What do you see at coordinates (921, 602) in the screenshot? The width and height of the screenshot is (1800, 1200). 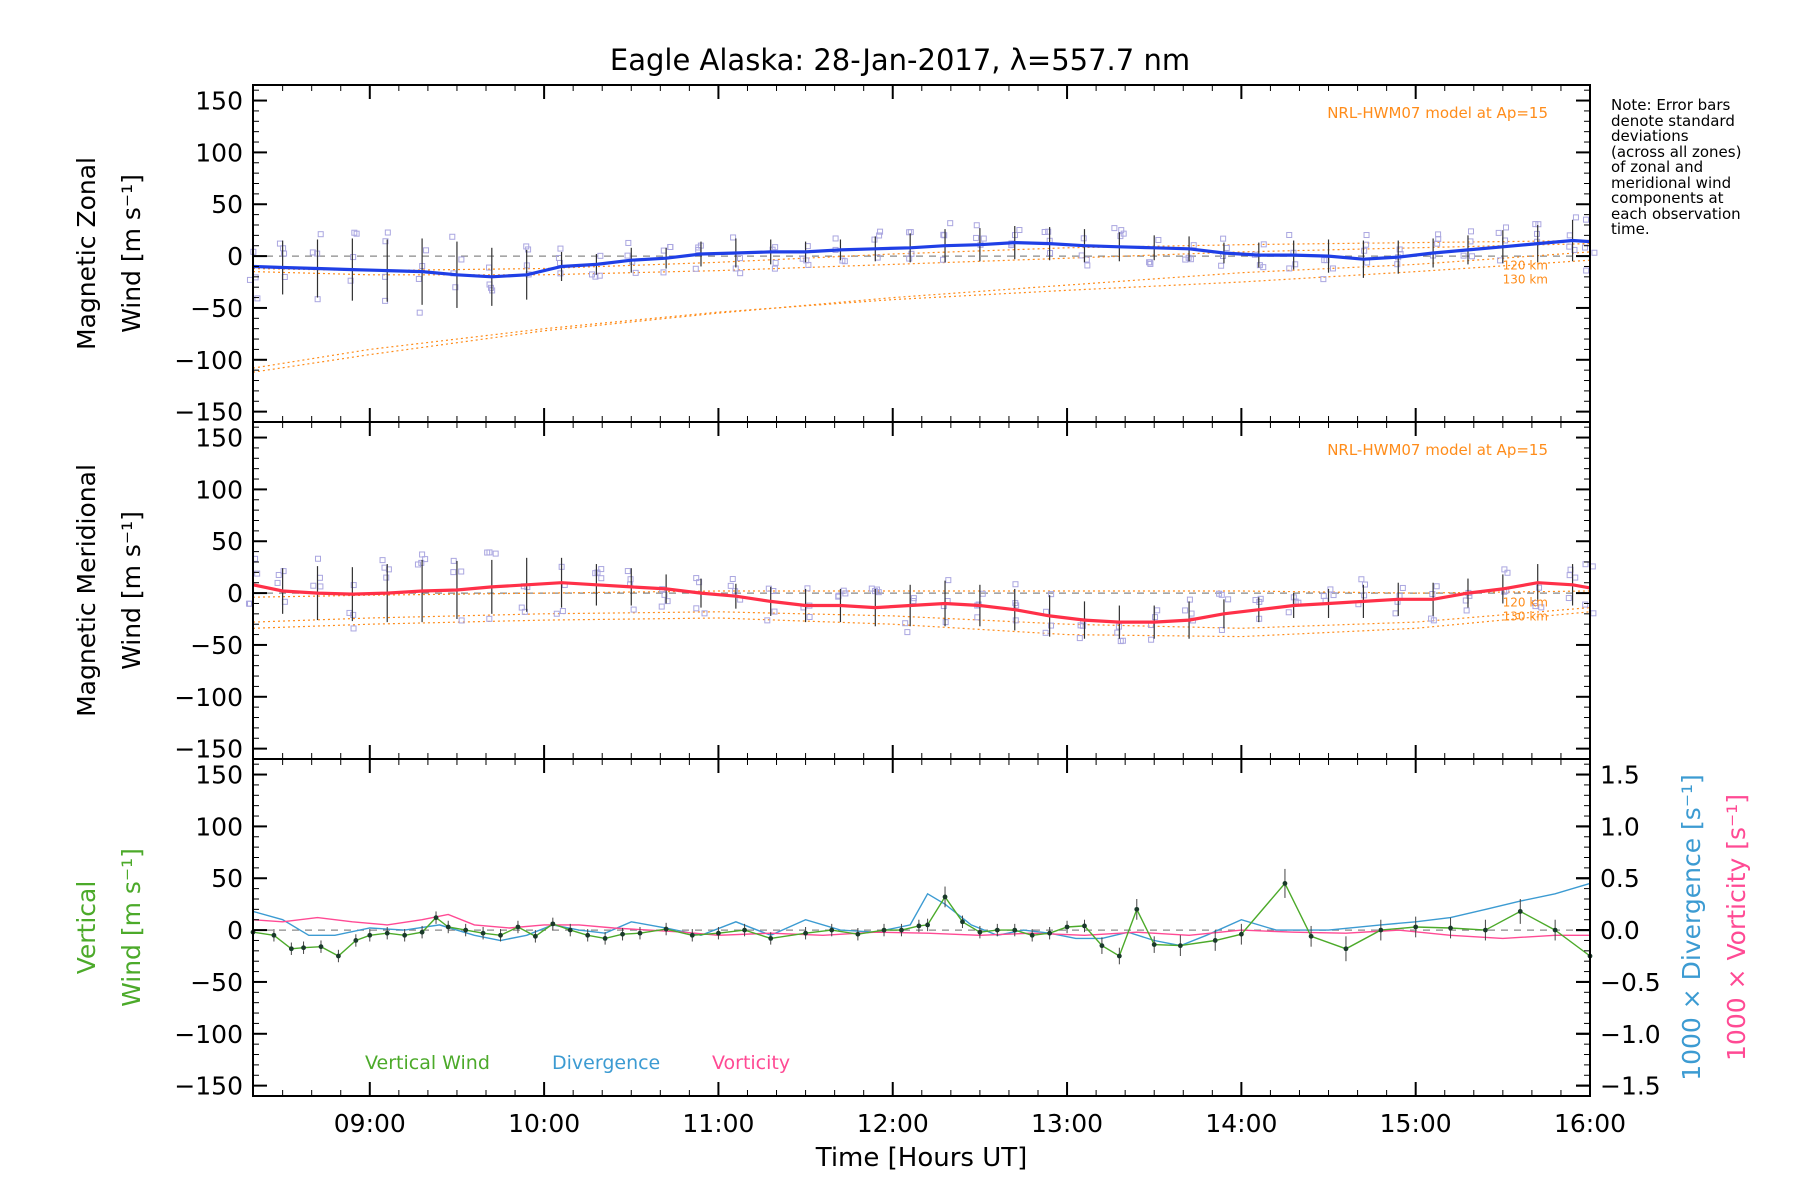 I see `meridional-wind-line` at bounding box center [921, 602].